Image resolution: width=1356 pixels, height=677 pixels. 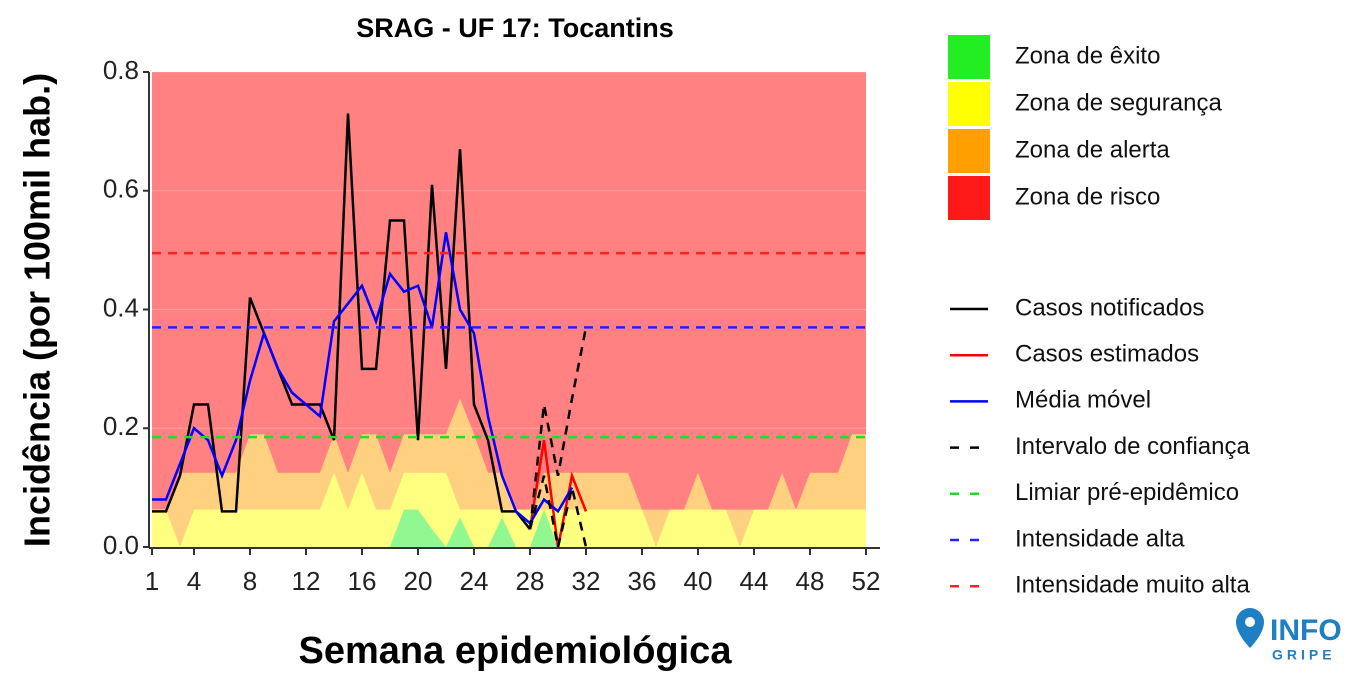 I want to click on legend-label: Intensidade alta, so click(x=1100, y=538).